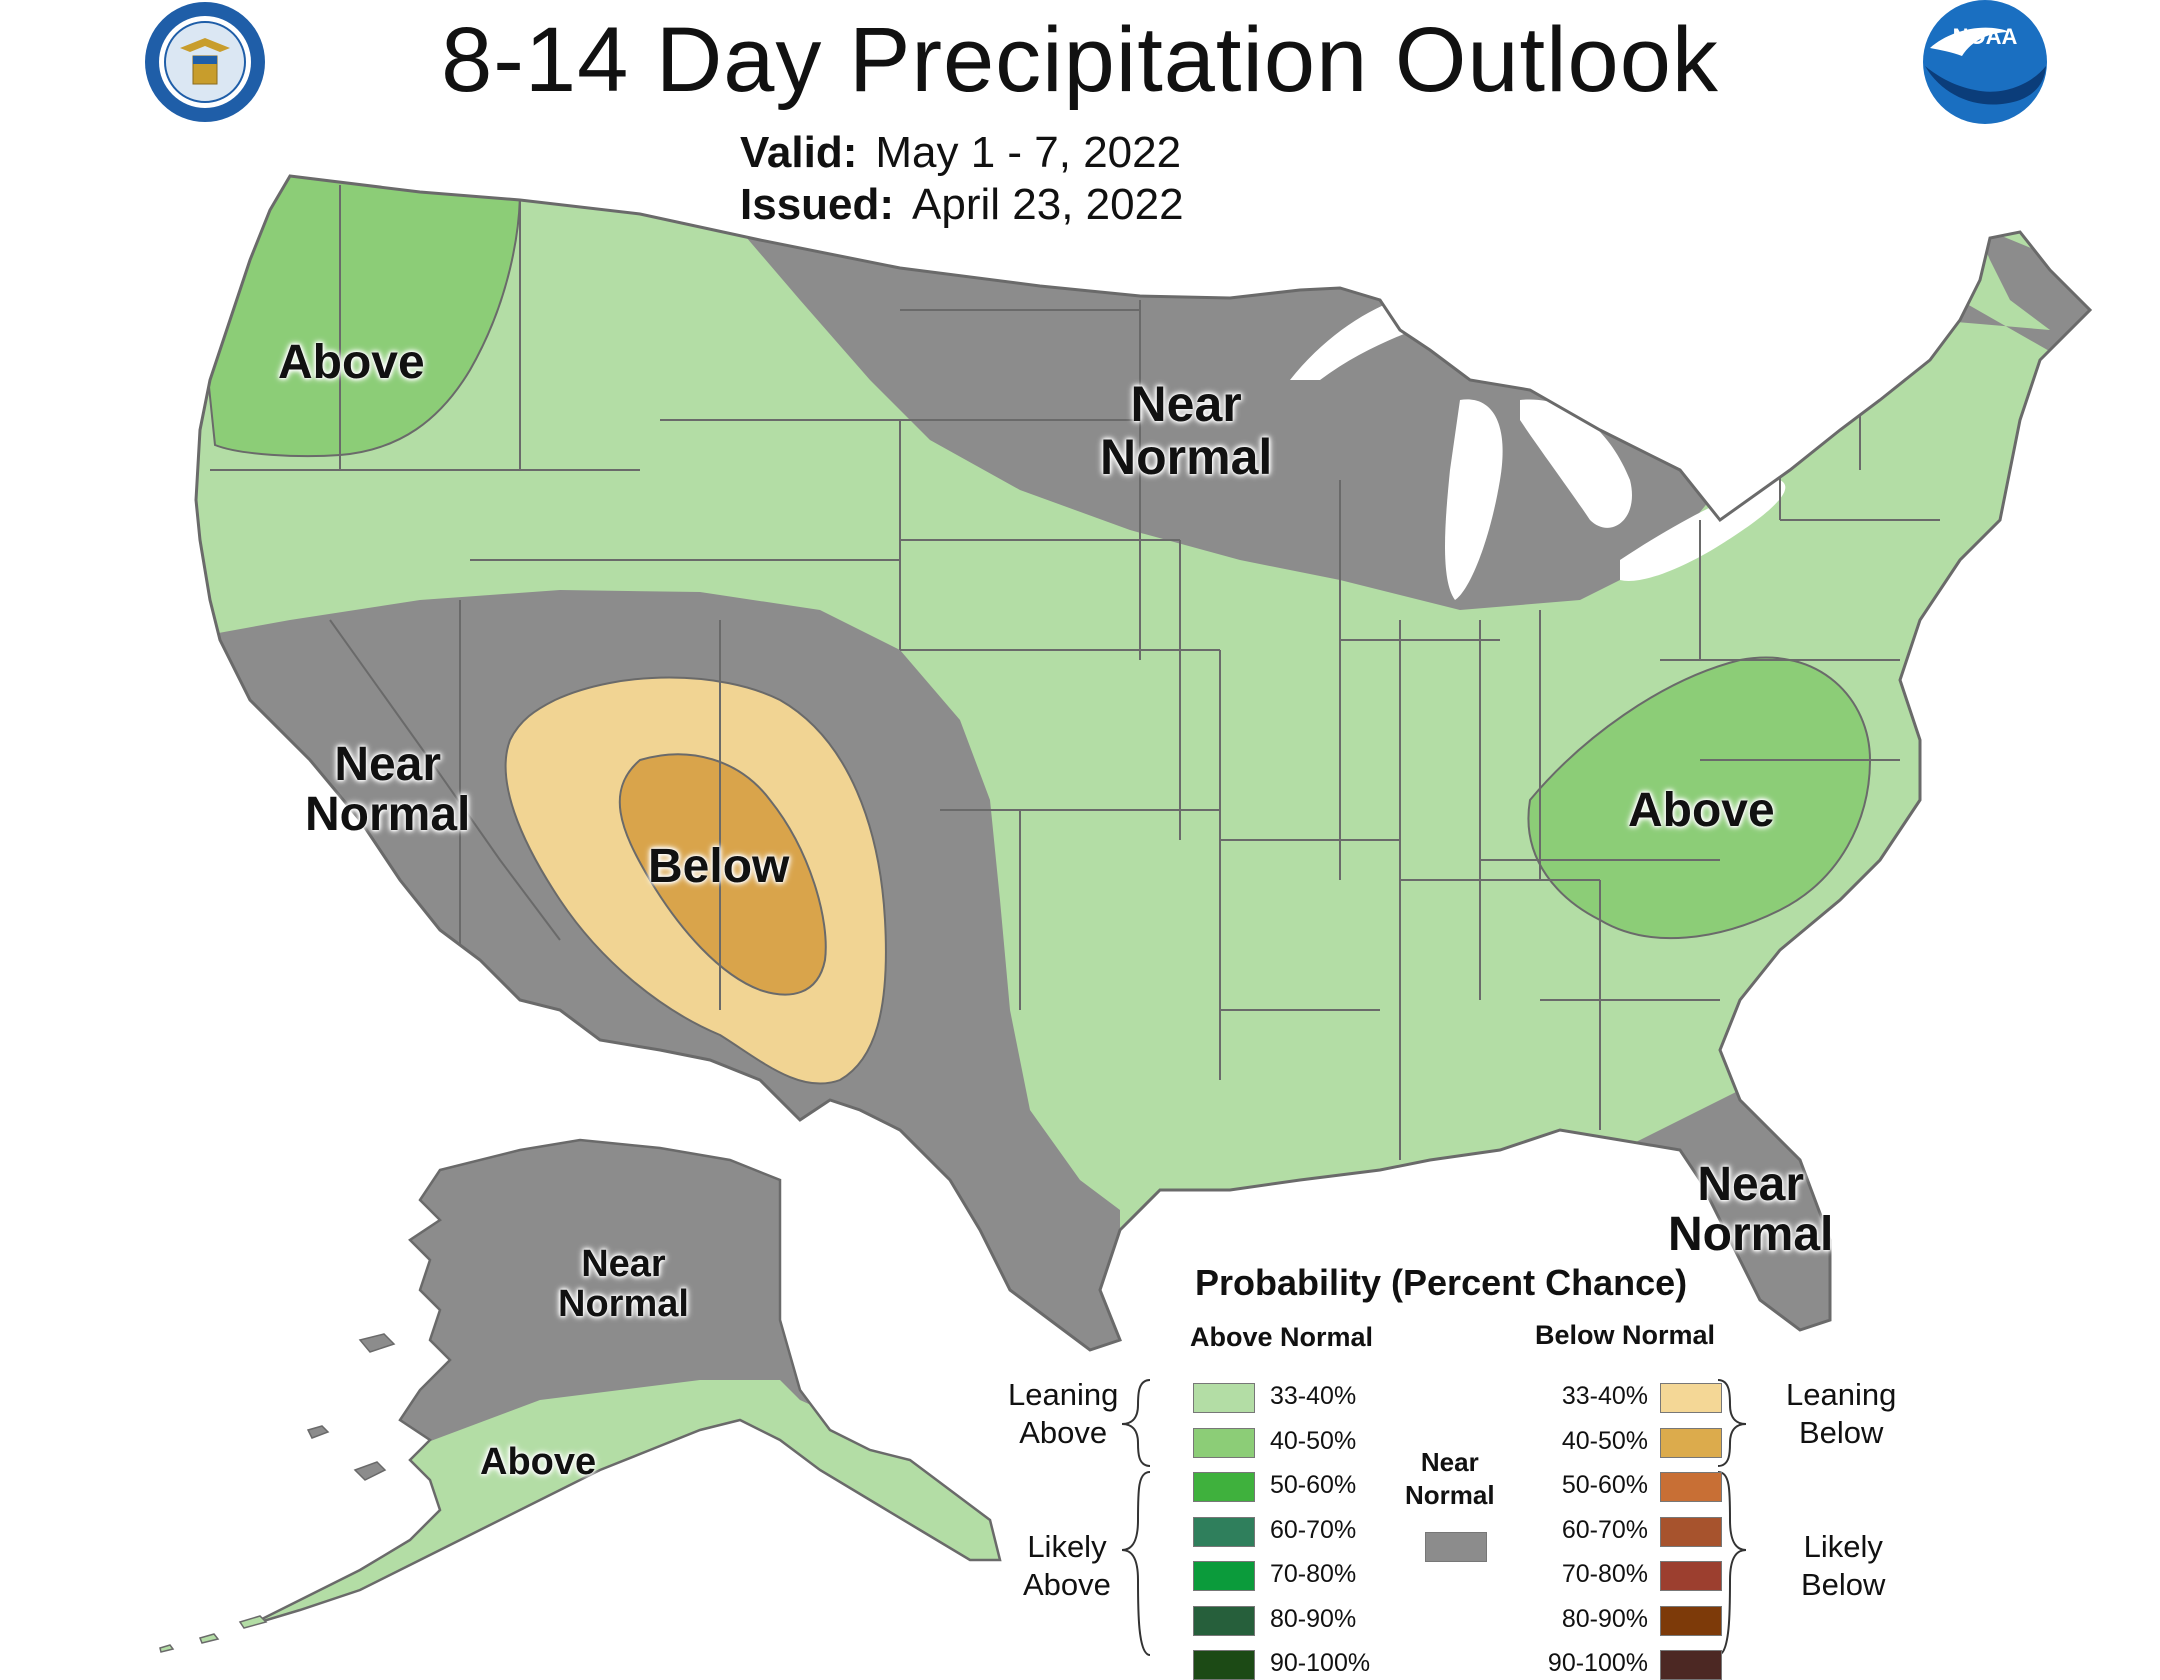 This screenshot has width=2160, height=1680. What do you see at coordinates (1313, 1529) in the screenshot?
I see `legend-above-item-label: 60-70%` at bounding box center [1313, 1529].